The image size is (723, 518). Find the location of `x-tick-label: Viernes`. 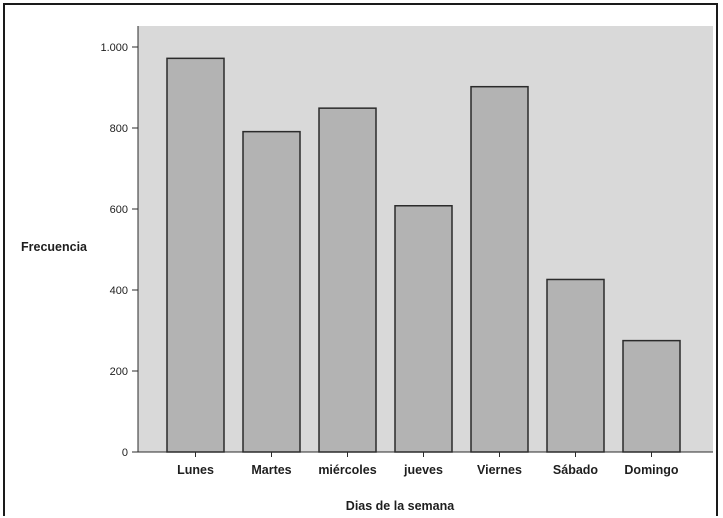

x-tick-label: Viernes is located at coordinates (499, 470).